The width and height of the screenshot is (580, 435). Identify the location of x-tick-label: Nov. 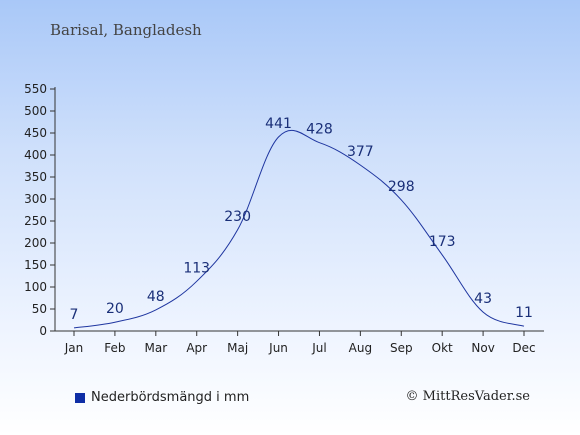
(482, 348).